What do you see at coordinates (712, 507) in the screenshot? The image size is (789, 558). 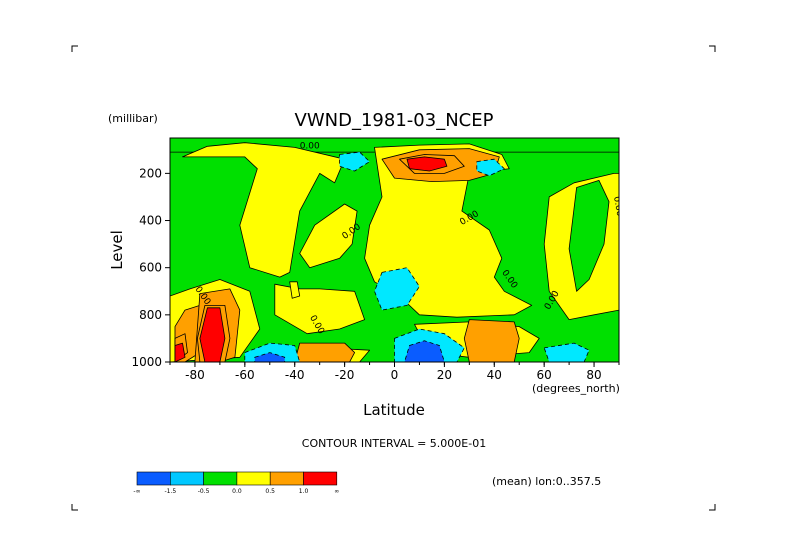 I see `crop-mark-bottom-right` at bounding box center [712, 507].